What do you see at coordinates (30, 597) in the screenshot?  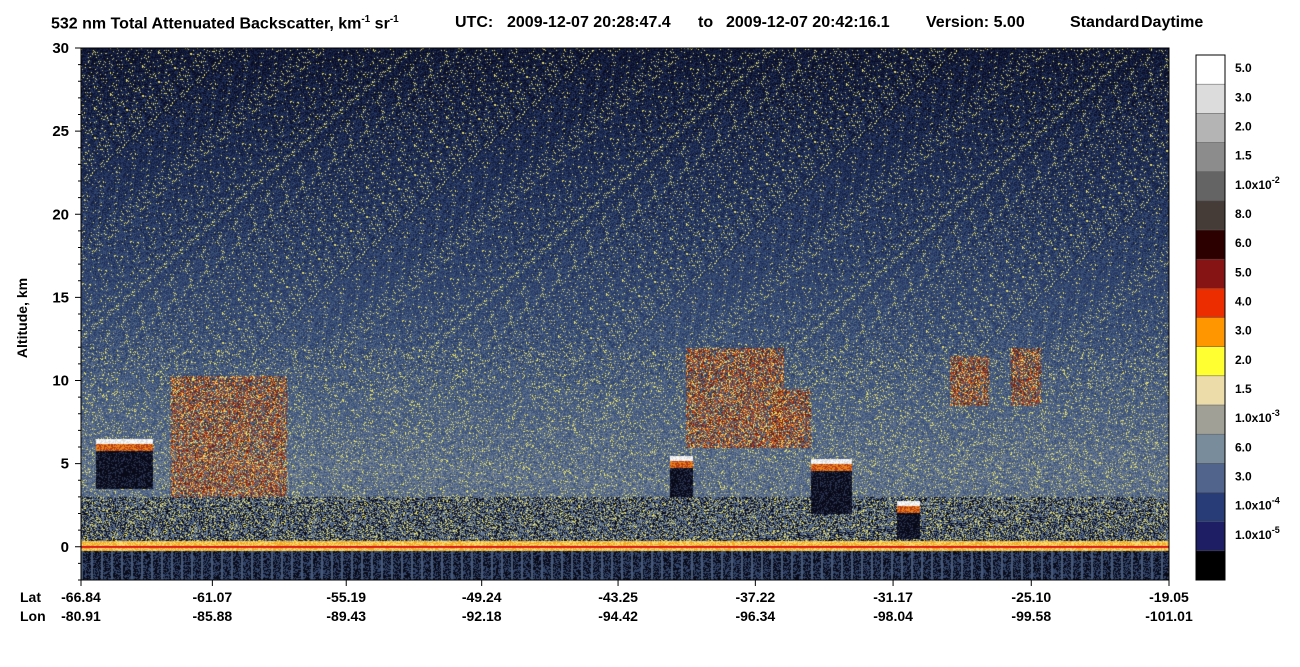 I see `lat-row-label: Lat` at bounding box center [30, 597].